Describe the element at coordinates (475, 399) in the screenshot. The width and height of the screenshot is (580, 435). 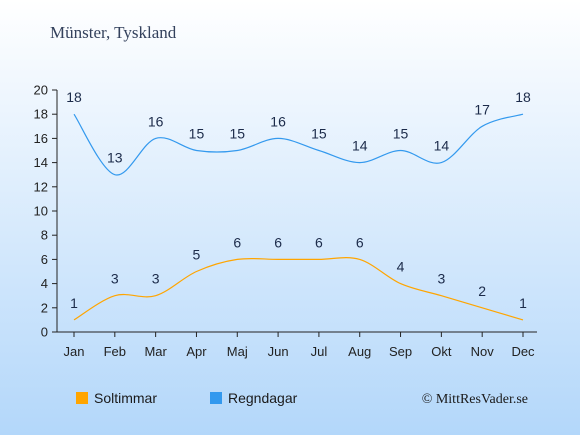
I see `copyright: © MittResVader.se` at that location.